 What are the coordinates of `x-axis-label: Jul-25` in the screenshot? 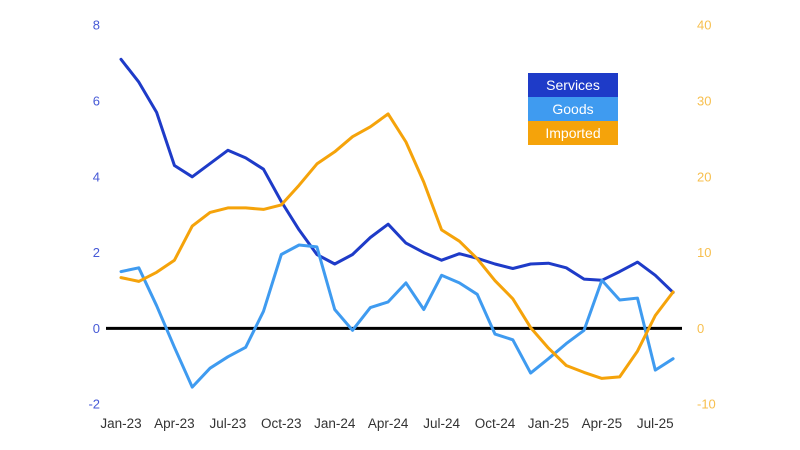 It's located at (655, 423).